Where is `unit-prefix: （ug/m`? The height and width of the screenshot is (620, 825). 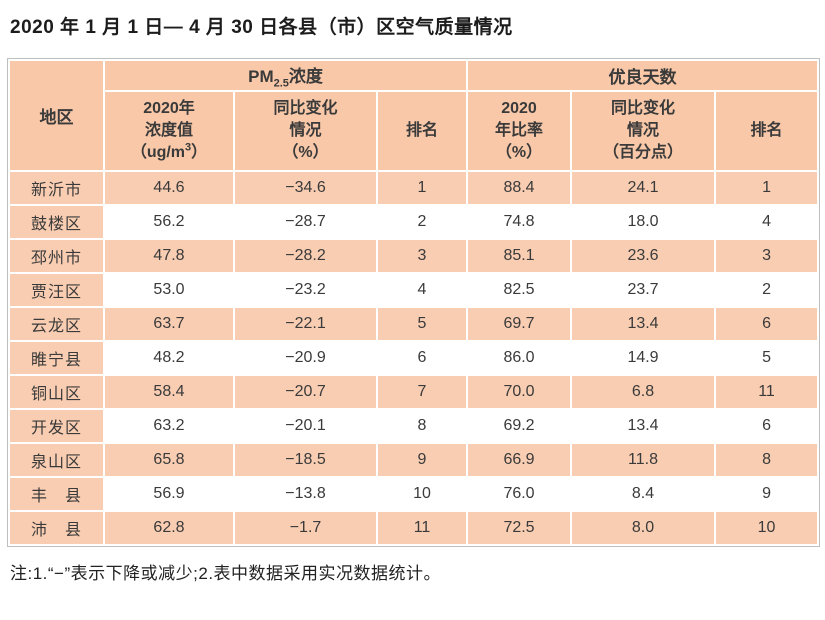
unit-prefix: （ug/m is located at coordinates (158, 152).